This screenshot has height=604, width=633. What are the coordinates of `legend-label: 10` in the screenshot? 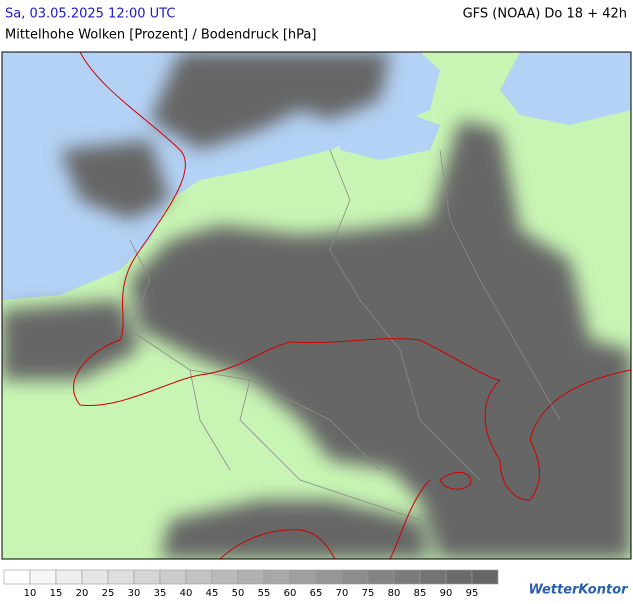 It's located at (30, 593).